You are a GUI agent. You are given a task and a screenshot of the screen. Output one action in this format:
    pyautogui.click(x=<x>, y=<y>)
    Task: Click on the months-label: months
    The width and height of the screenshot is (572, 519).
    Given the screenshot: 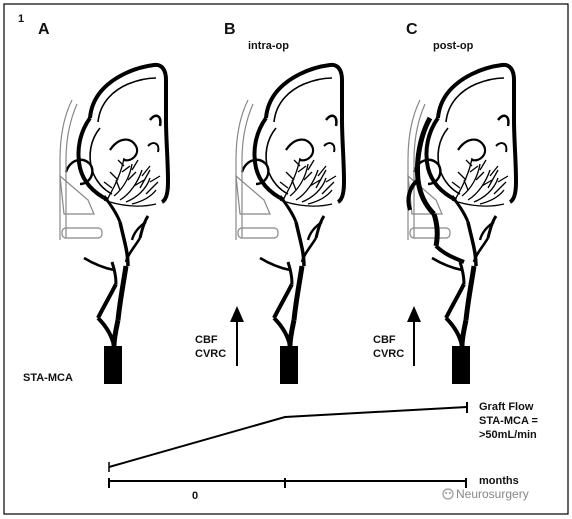 What is the action you would take?
    pyautogui.click(x=499, y=481)
    